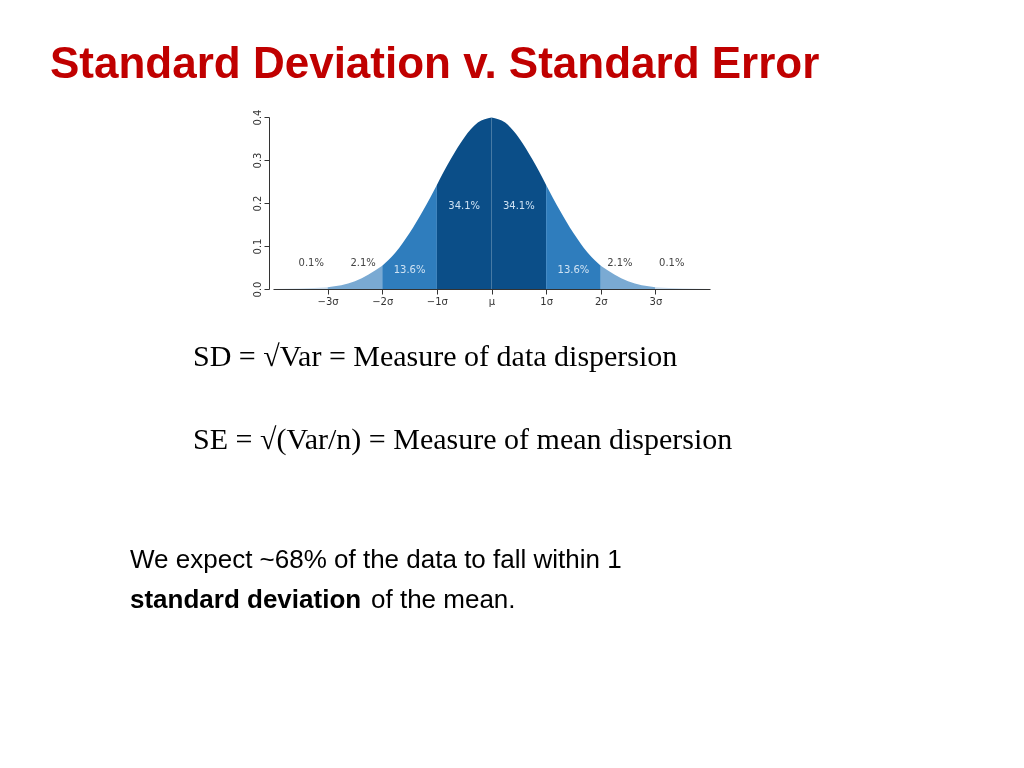 Image resolution: width=1024 pixels, height=768 pixels. Describe the element at coordinates (435, 355) in the screenshot. I see `text: SD = √Var = Measure of data dispersion` at that location.